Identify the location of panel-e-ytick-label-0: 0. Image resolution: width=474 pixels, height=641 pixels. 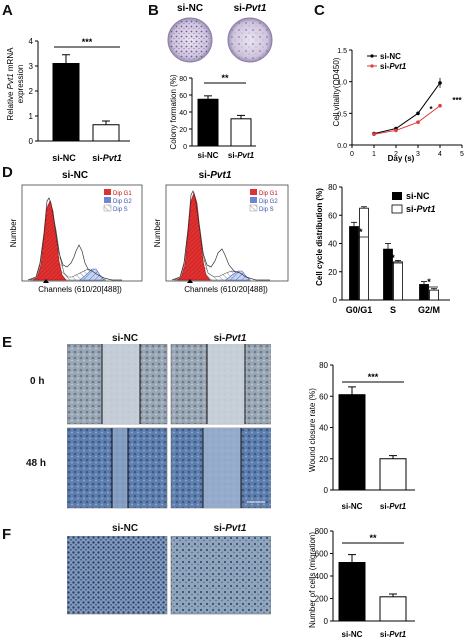
(326, 490).